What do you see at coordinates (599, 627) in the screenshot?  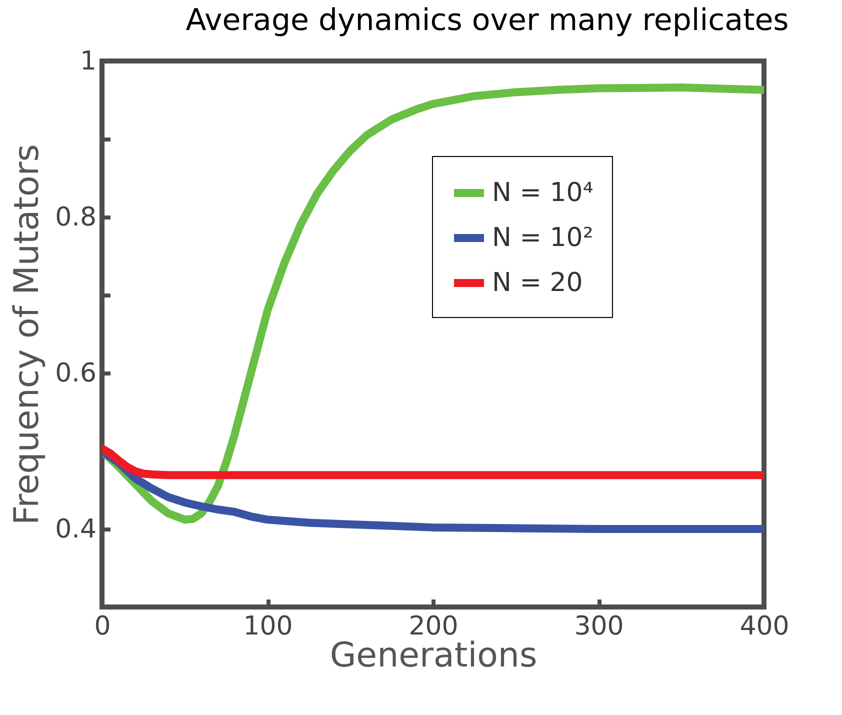 I see `x-tick-label: 300` at bounding box center [599, 627].